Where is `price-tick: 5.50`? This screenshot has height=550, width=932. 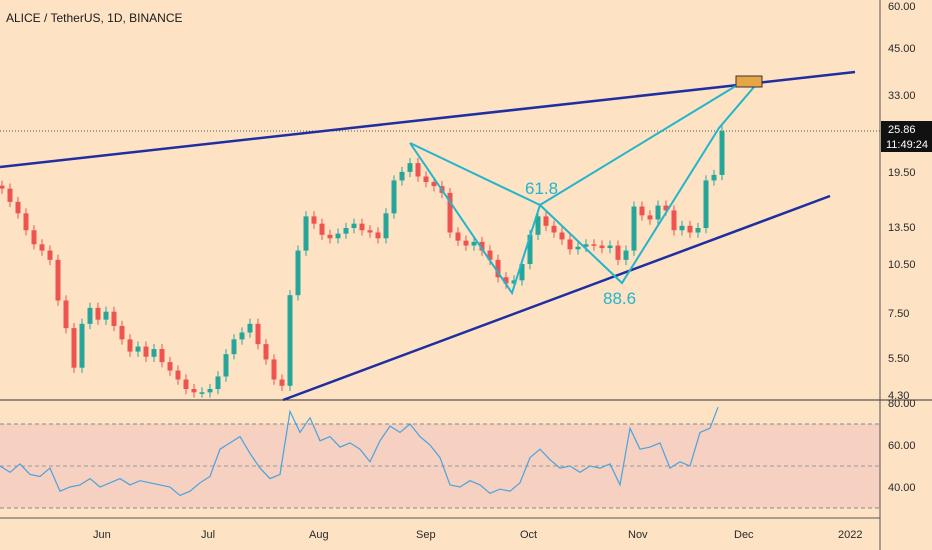 price-tick: 5.50 is located at coordinates (898, 359).